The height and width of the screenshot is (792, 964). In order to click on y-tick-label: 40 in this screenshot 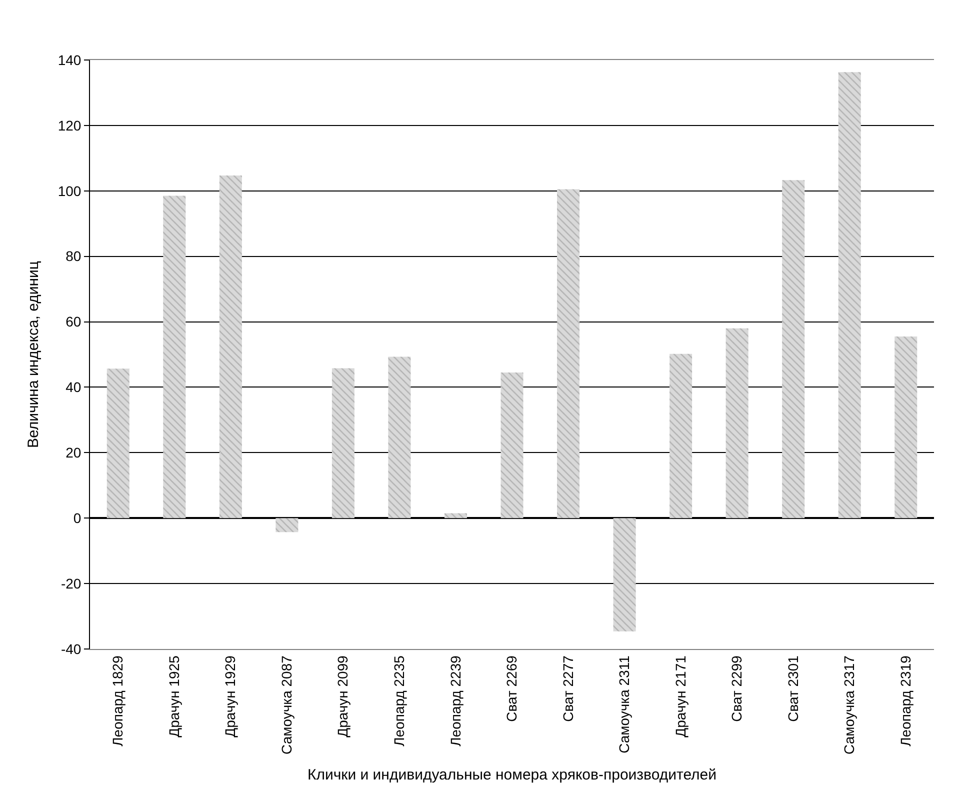, I will do `click(74, 387)`.